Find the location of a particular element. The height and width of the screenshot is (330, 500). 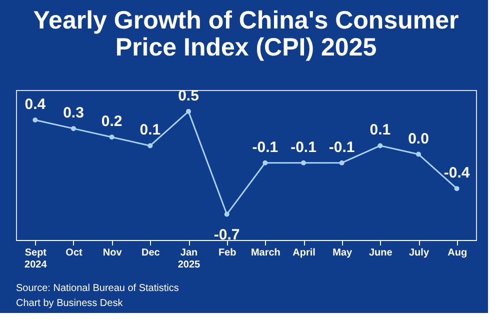

data-label: 0.5 is located at coordinates (188, 95).